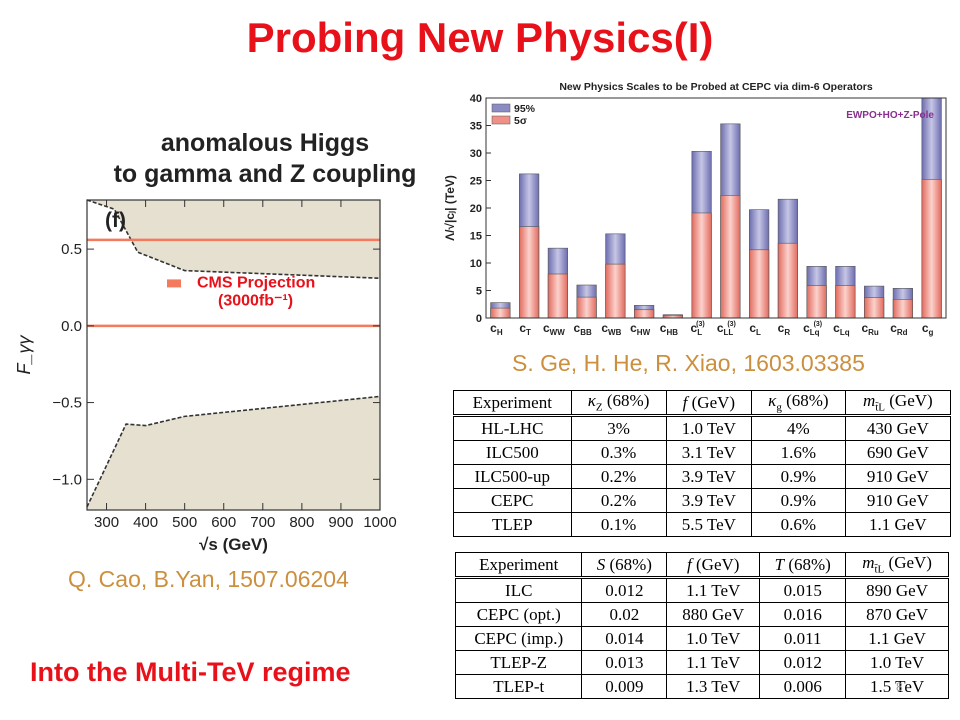 The image size is (960, 720). I want to click on bar-5sigma-cLq(3), so click(816, 302).